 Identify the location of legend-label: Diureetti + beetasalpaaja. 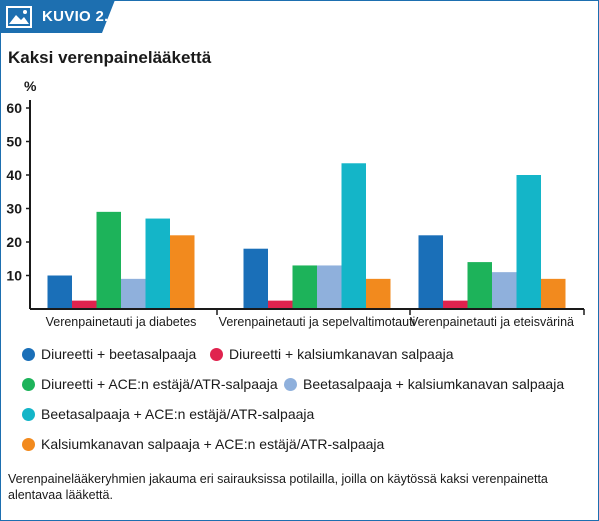
(119, 354).